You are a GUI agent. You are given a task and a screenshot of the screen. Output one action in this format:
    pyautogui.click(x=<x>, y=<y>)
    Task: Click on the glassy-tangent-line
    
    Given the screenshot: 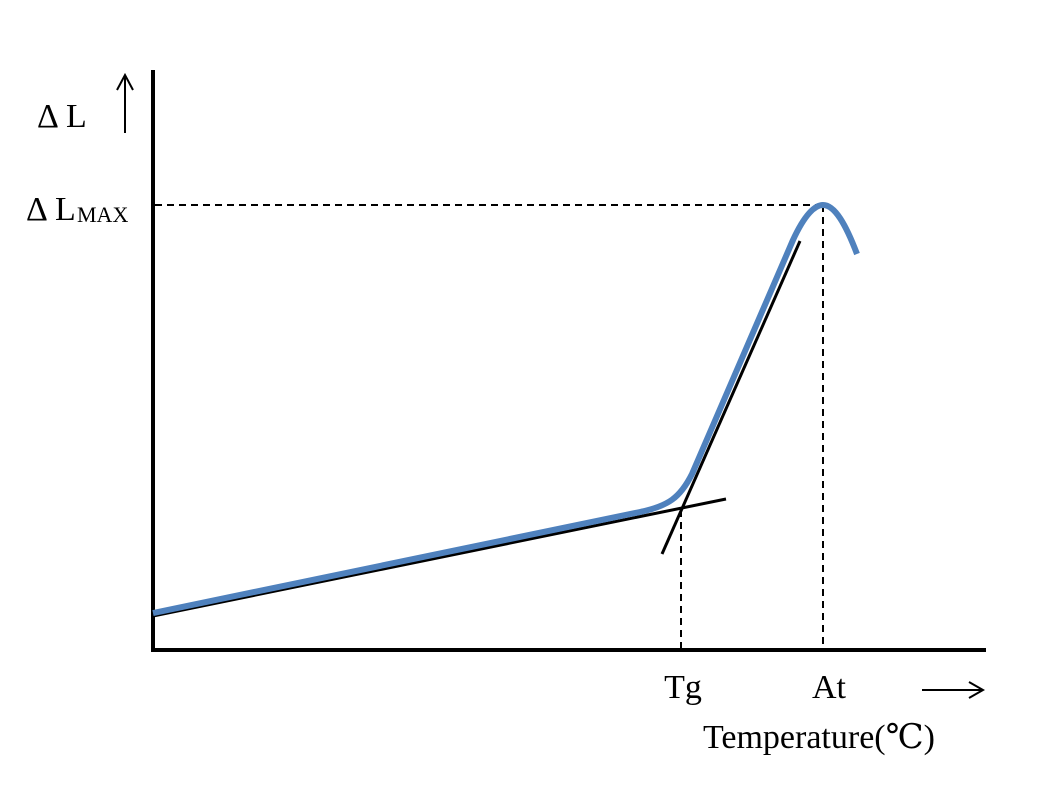 What is the action you would take?
    pyautogui.click(x=439, y=557)
    